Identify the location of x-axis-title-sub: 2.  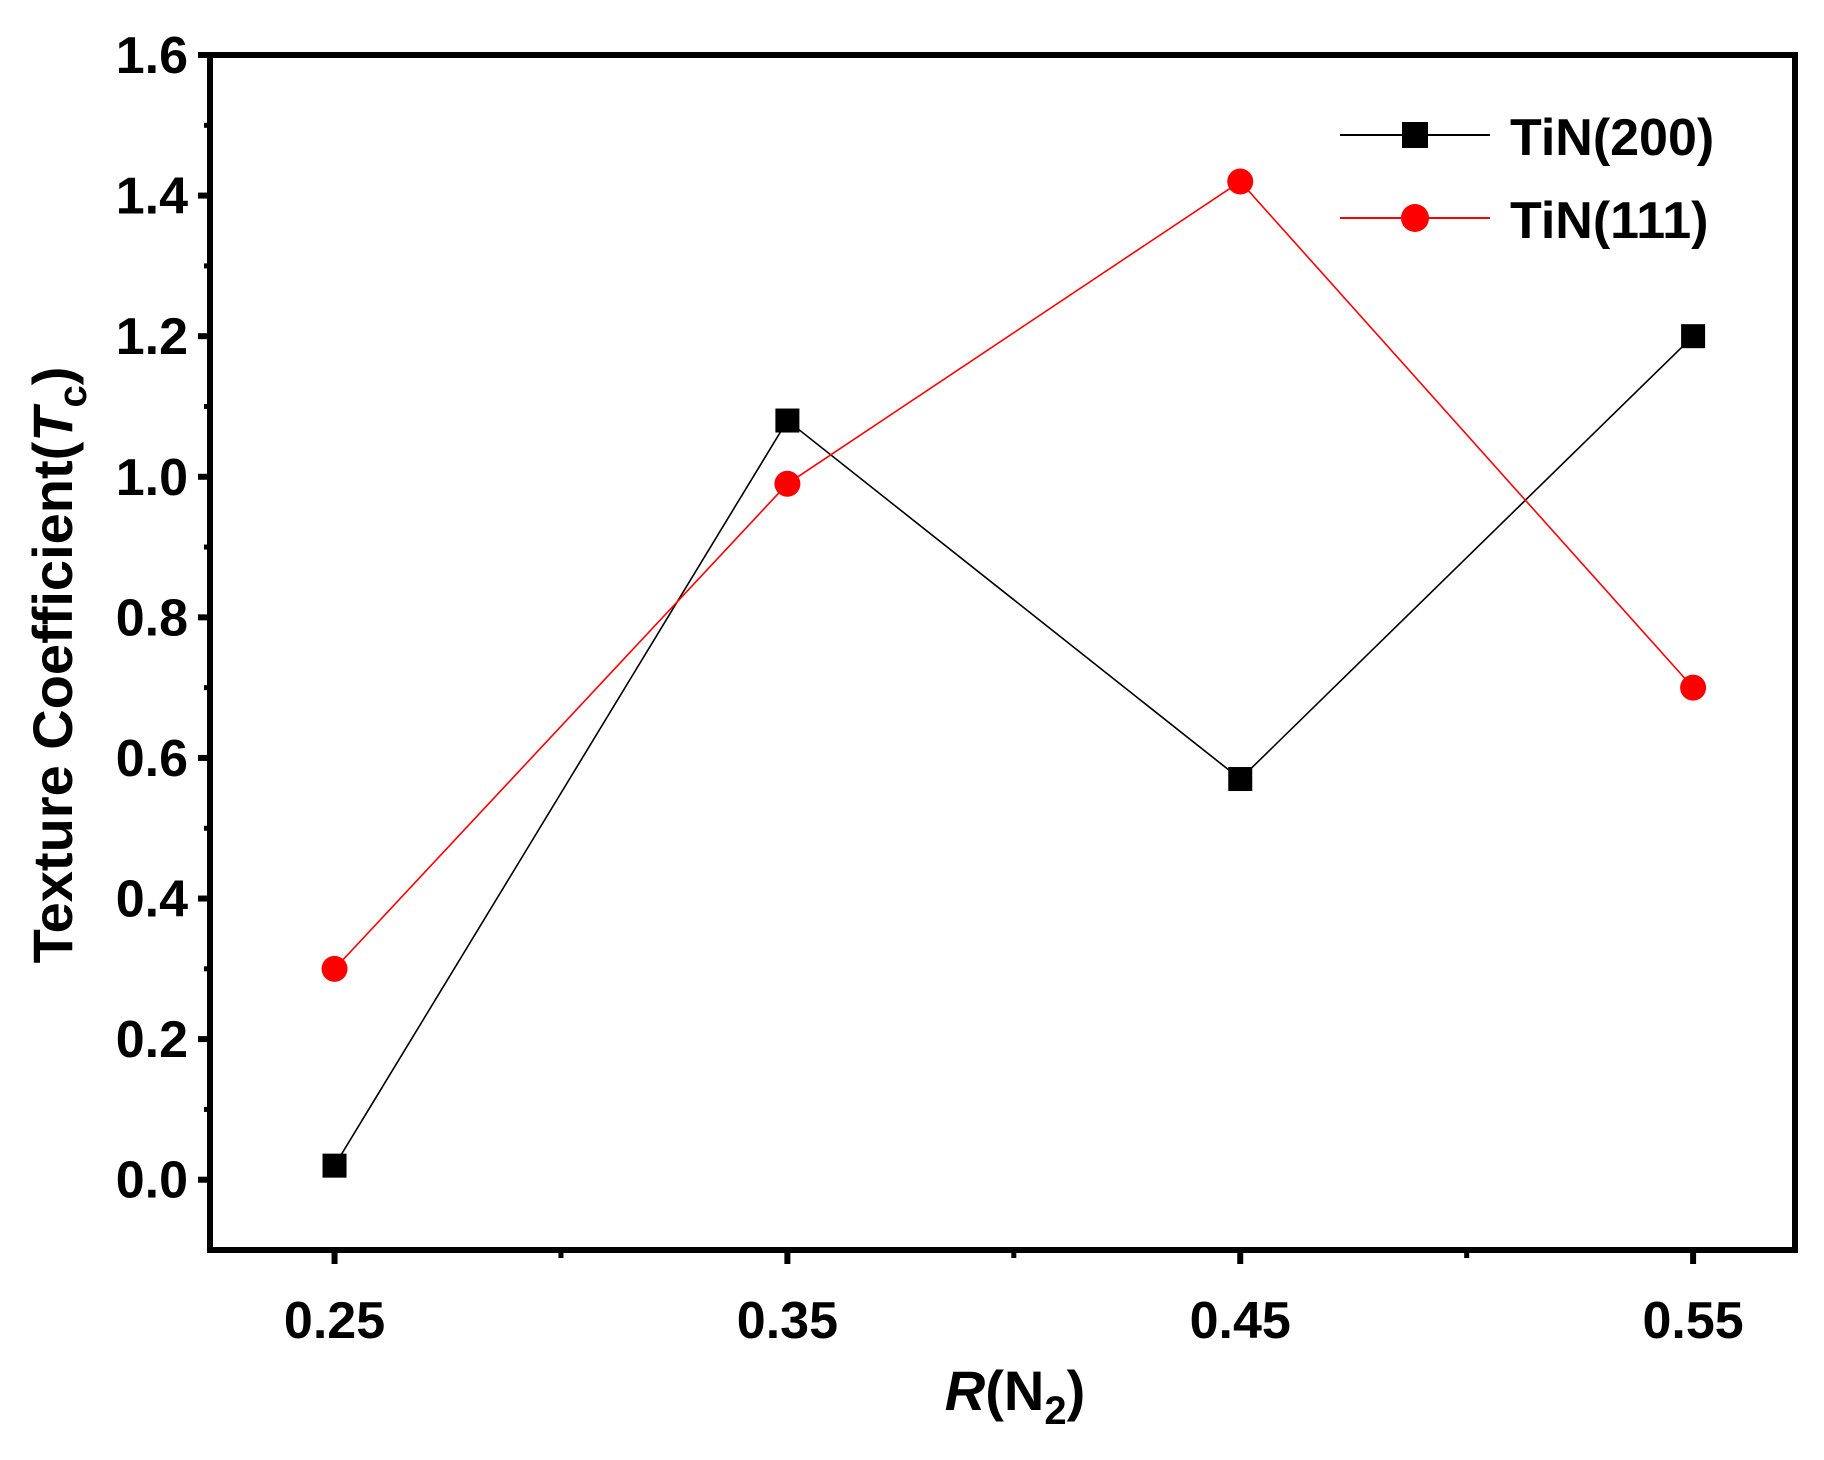
(1055, 1411).